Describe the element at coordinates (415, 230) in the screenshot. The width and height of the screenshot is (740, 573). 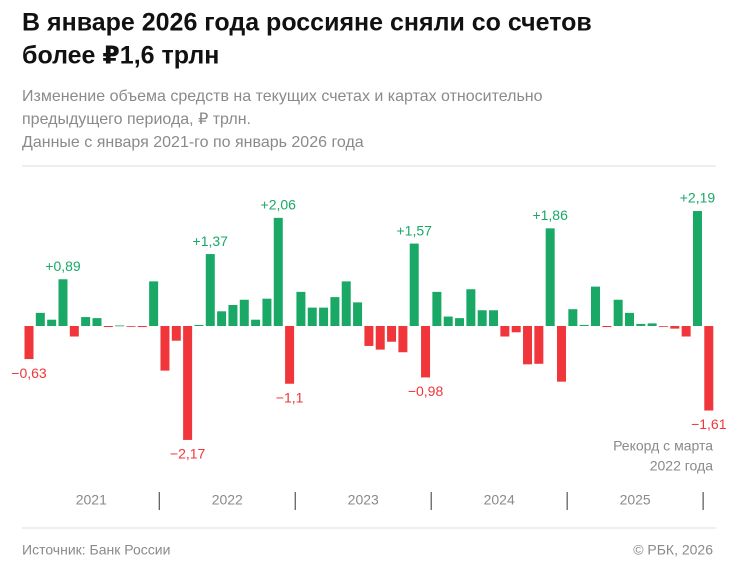
I see `data-label: +1,57` at that location.